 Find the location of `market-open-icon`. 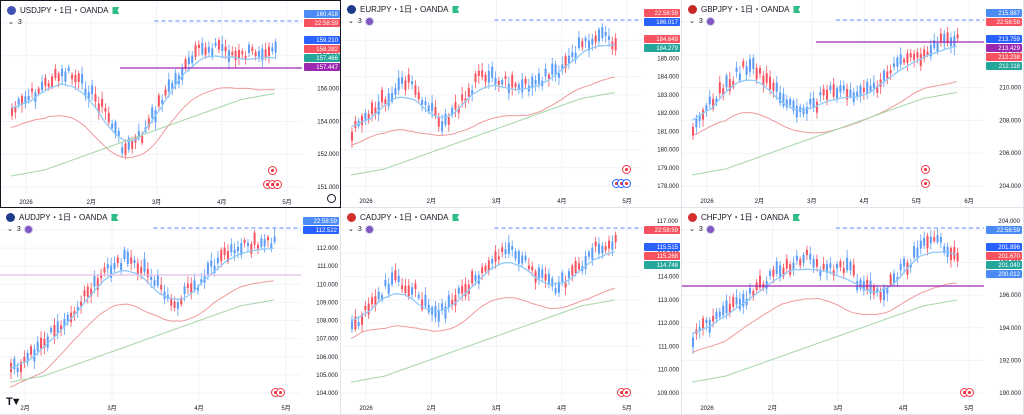

market-open-icon is located at coordinates (456, 217).